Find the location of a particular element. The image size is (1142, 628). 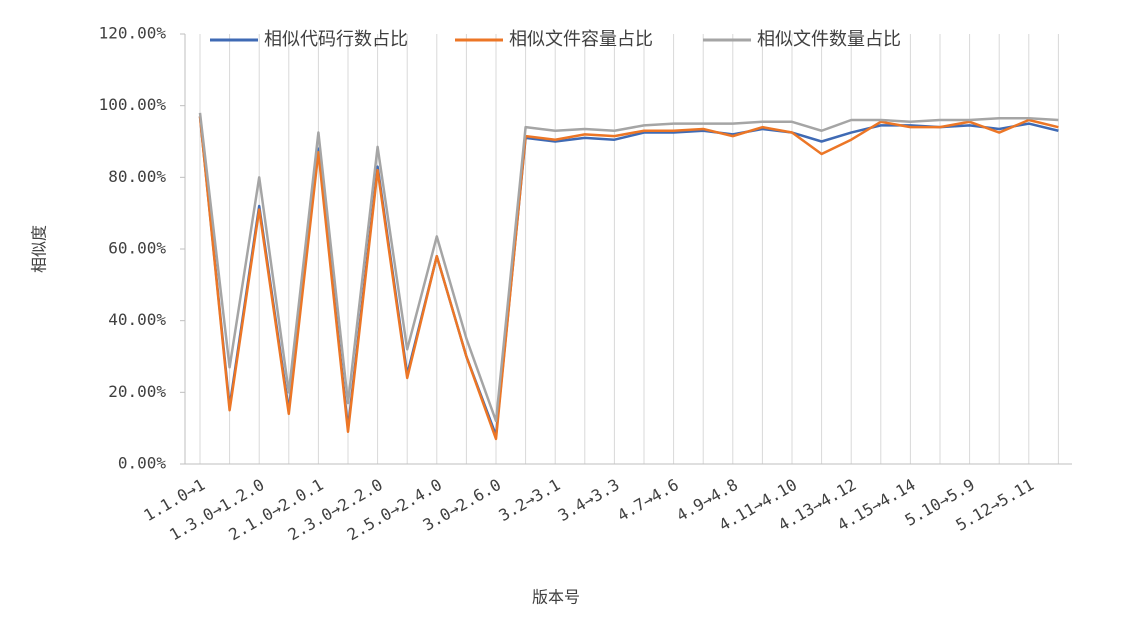

y-tick-label: 100.00% is located at coordinates (133, 104).